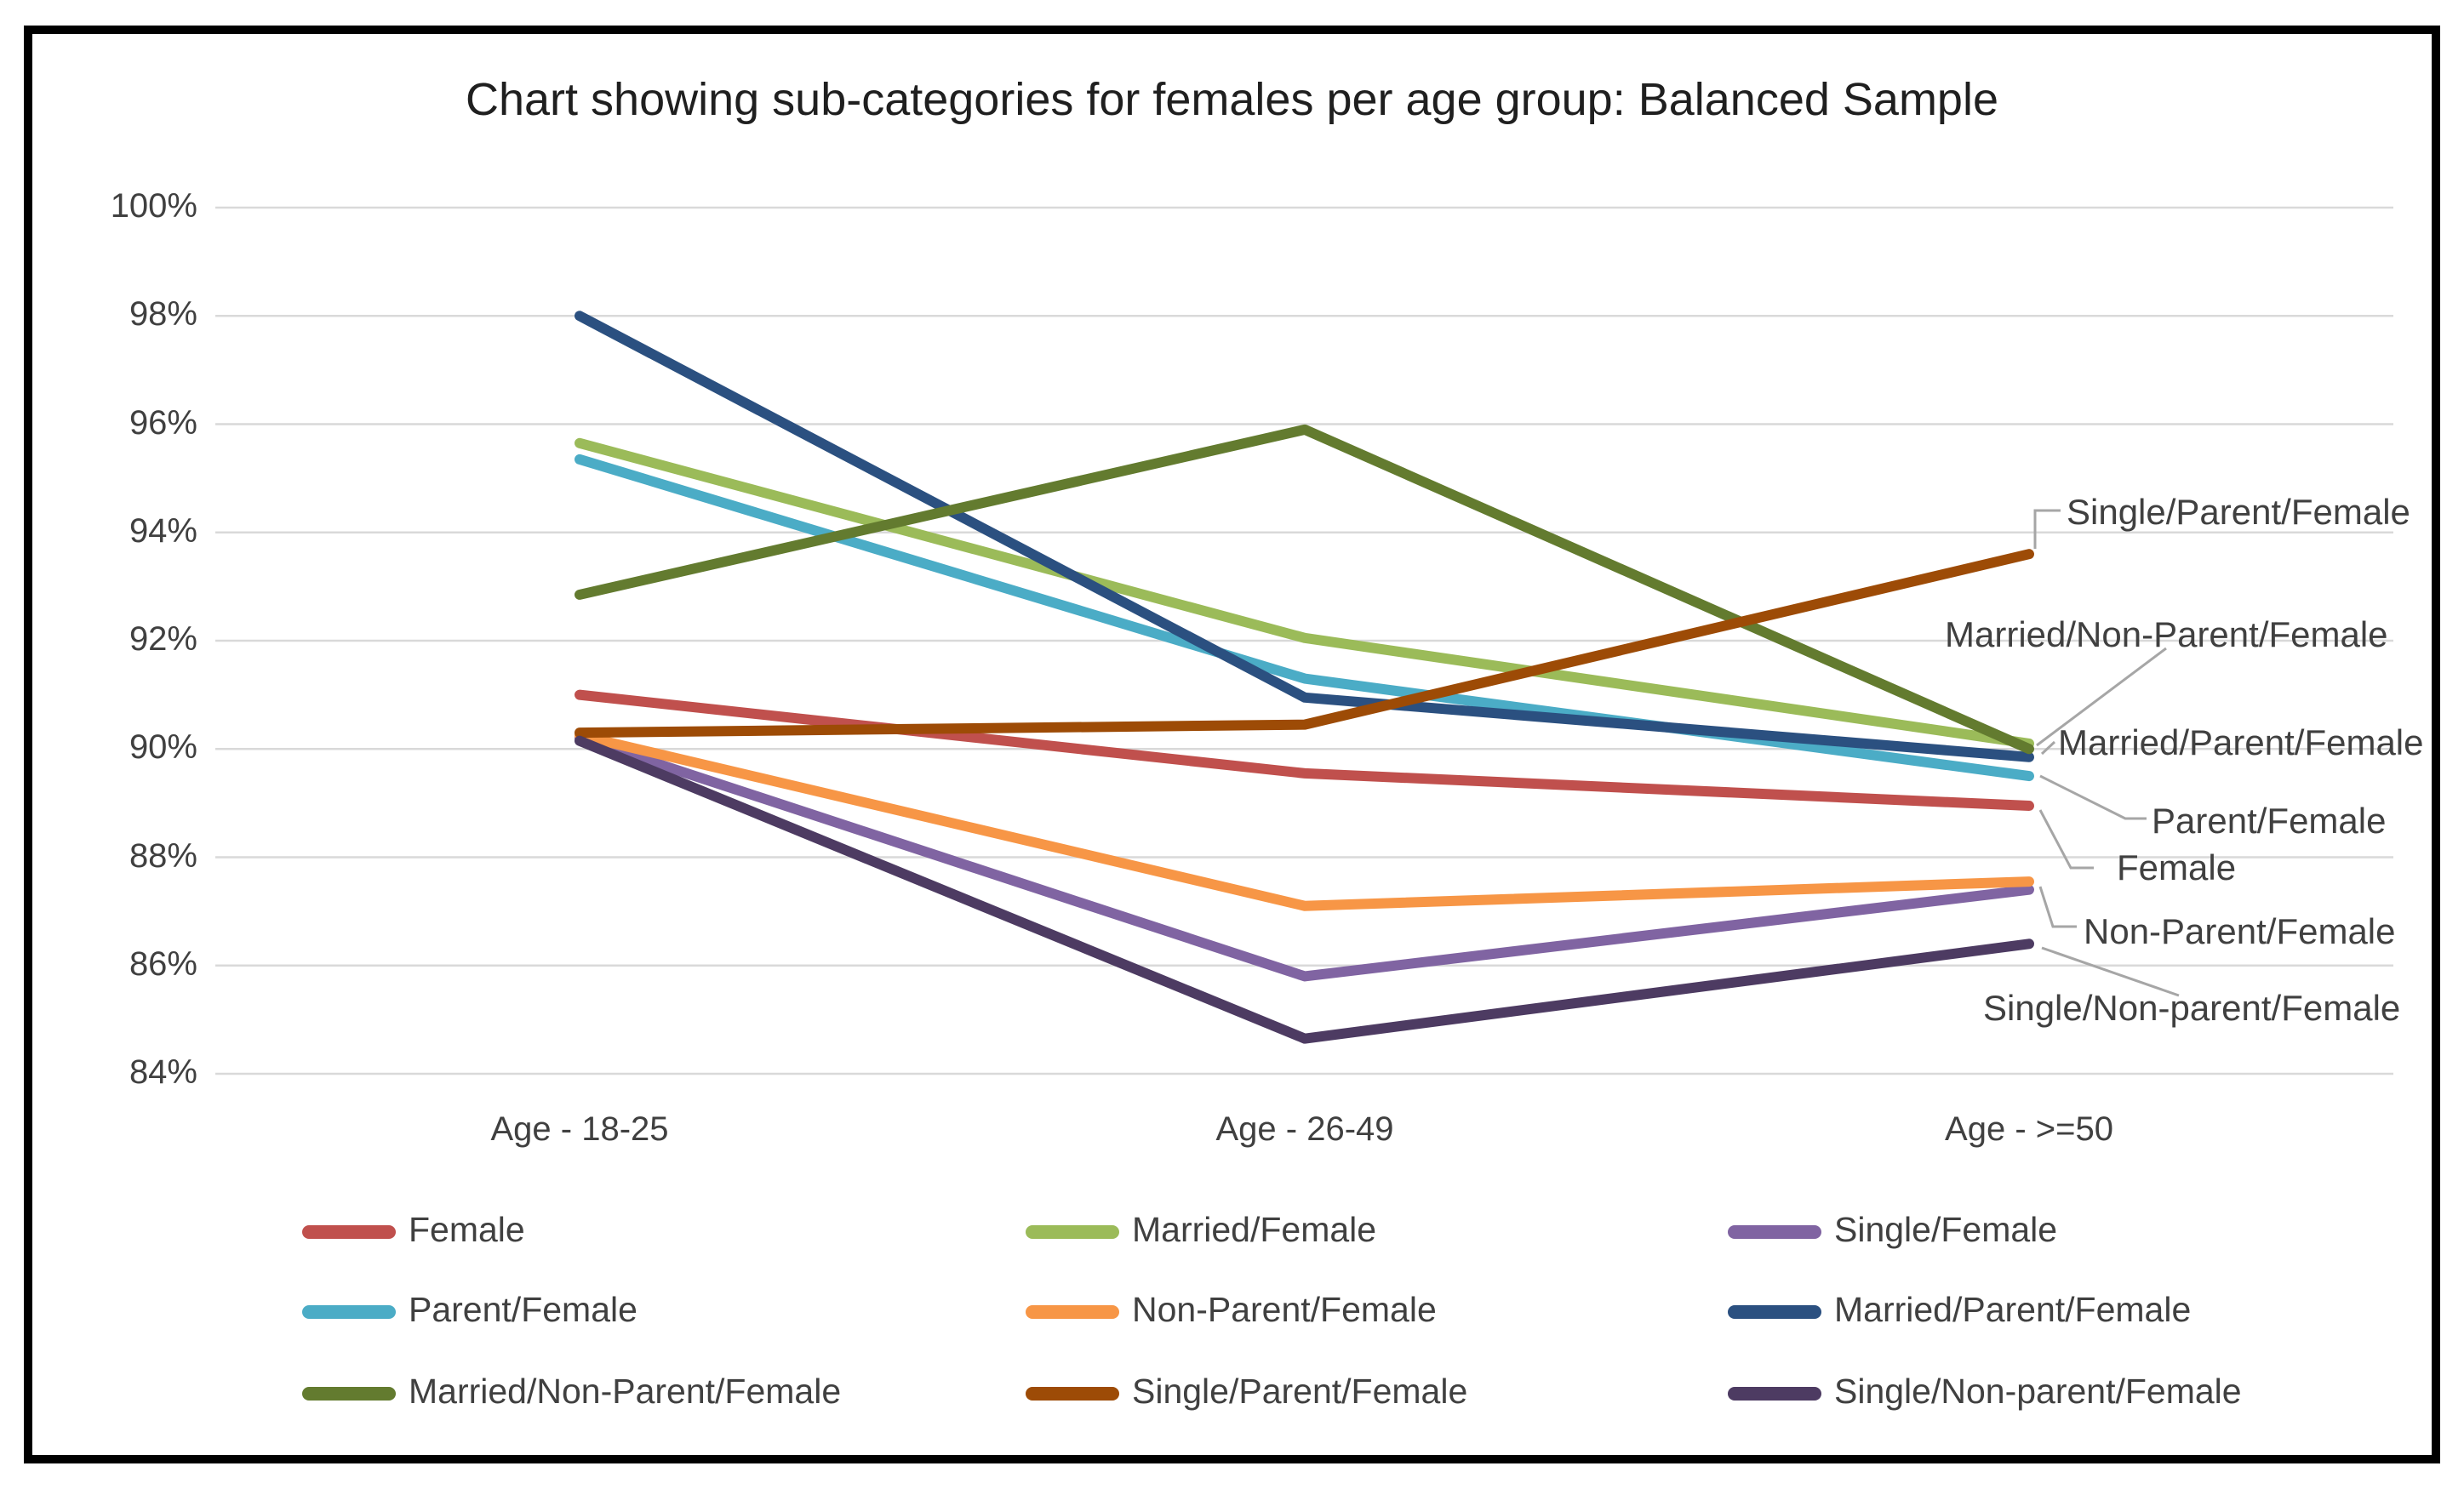  I want to click on series-line-Married/Female, so click(1304, 593).